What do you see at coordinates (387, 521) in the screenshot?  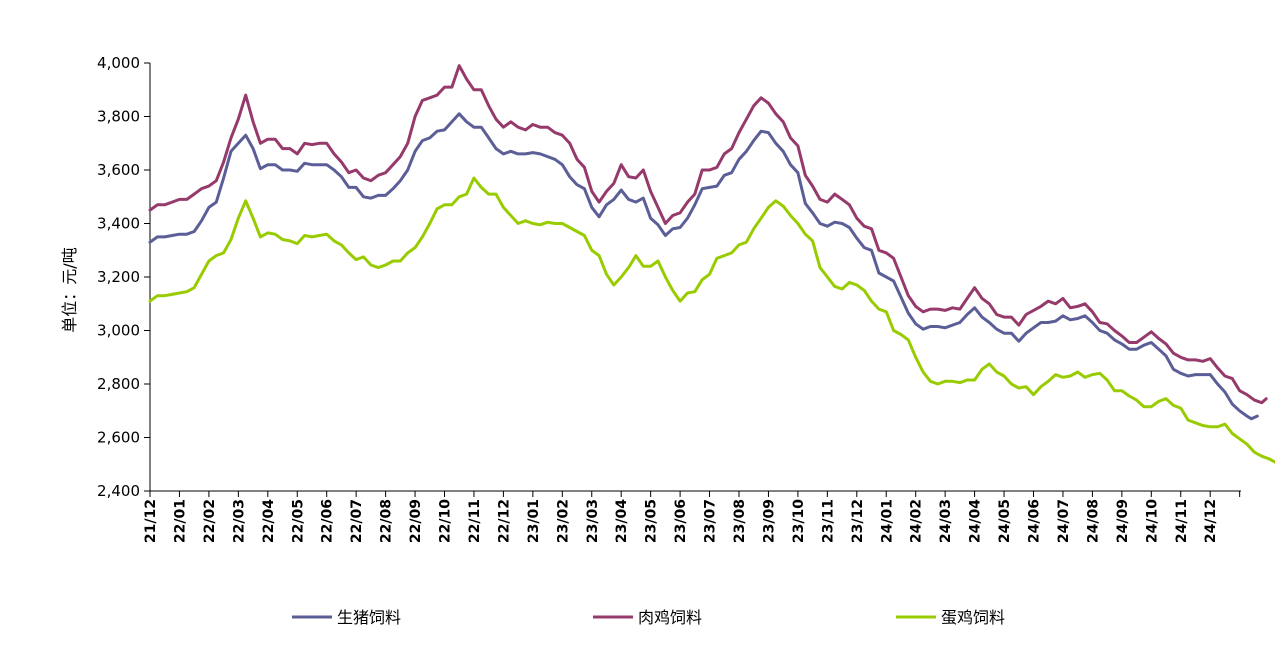 I see `x-tick-label: 22/08` at bounding box center [387, 521].